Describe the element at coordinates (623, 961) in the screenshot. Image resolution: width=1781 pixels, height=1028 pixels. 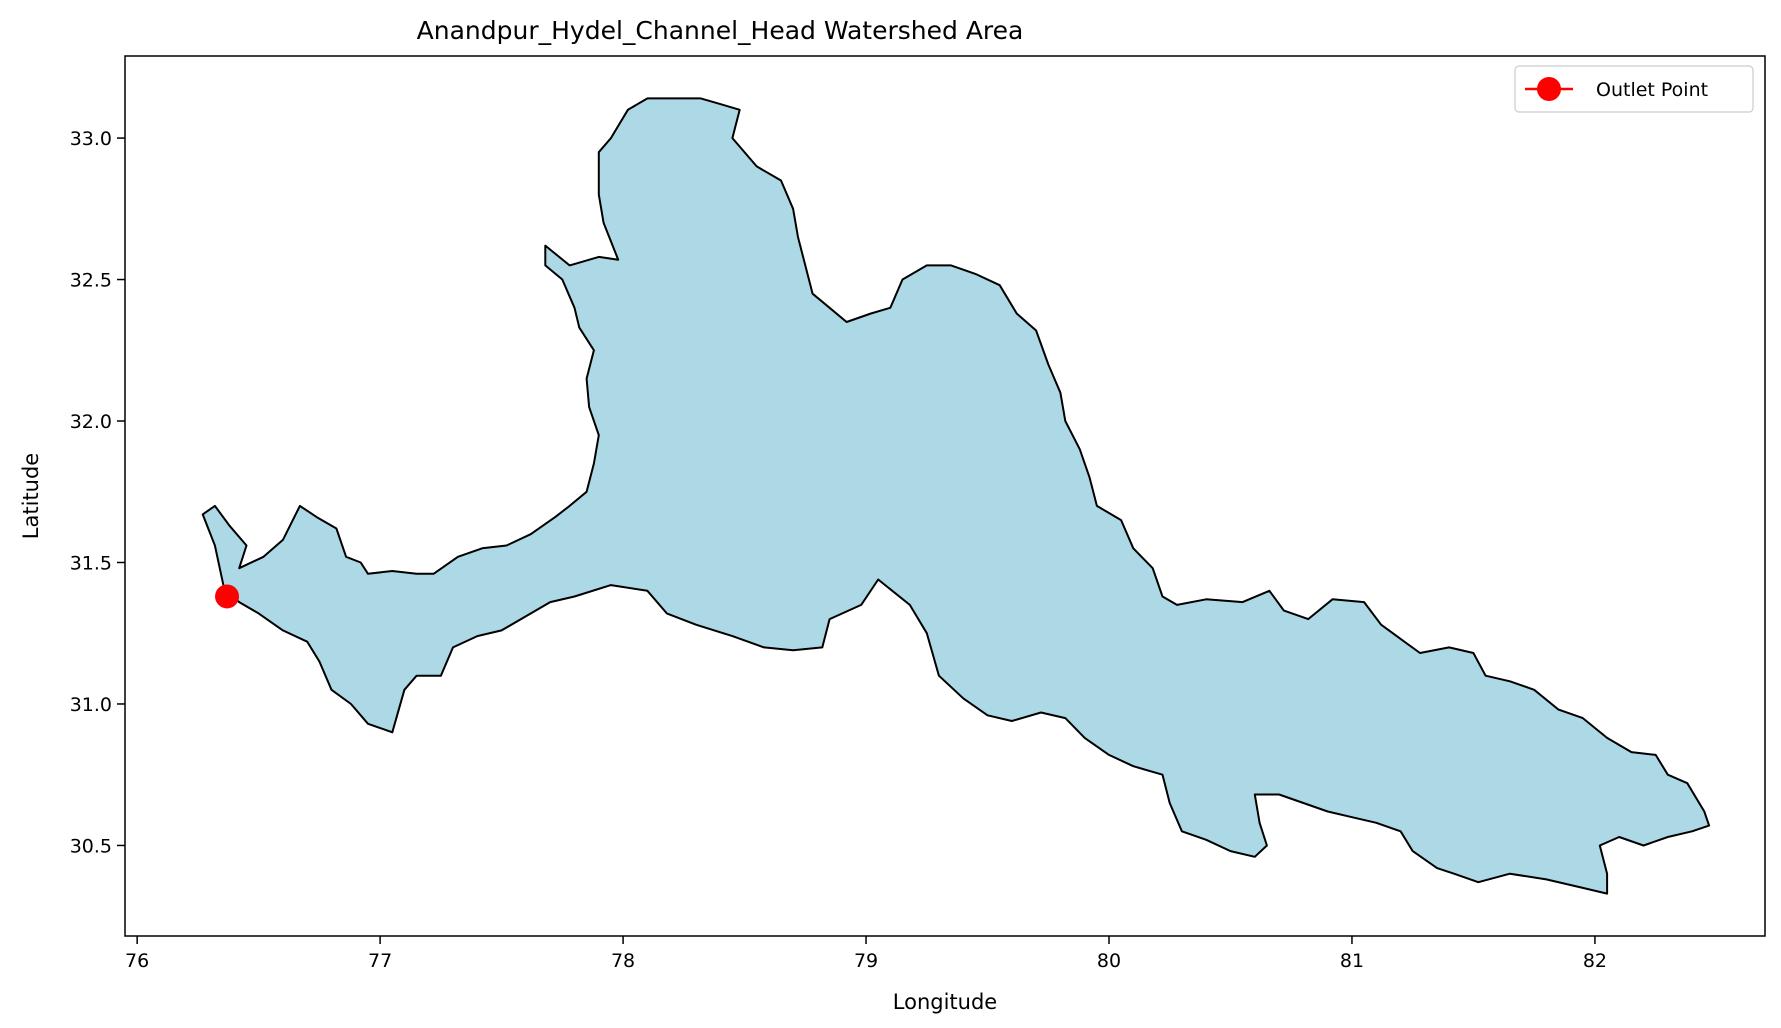
I see `x-tick-label: 78` at that location.